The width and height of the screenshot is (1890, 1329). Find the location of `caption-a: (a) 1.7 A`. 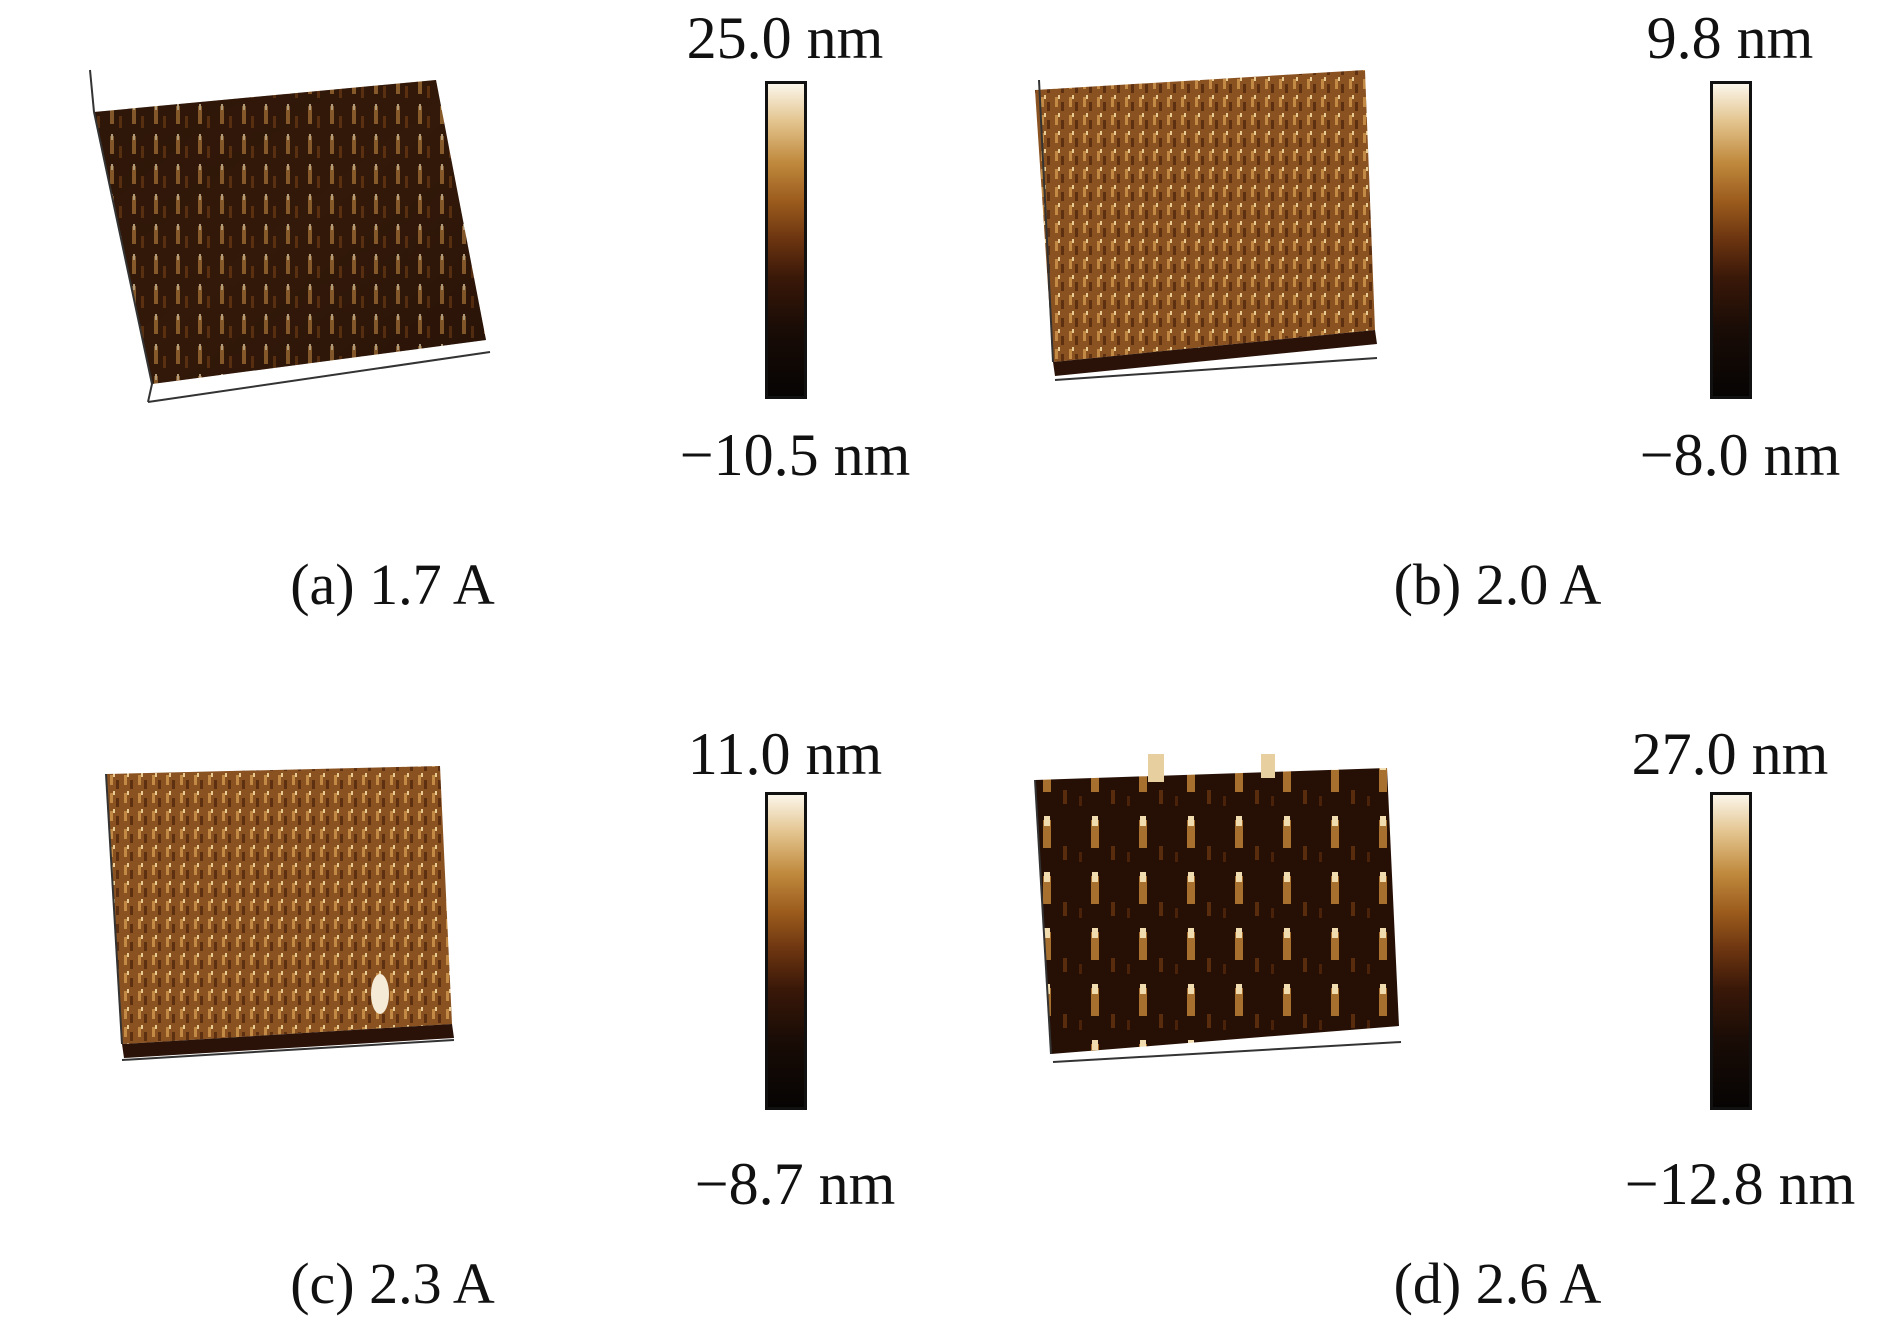

caption-a: (a) 1.7 A is located at coordinates (392, 584).